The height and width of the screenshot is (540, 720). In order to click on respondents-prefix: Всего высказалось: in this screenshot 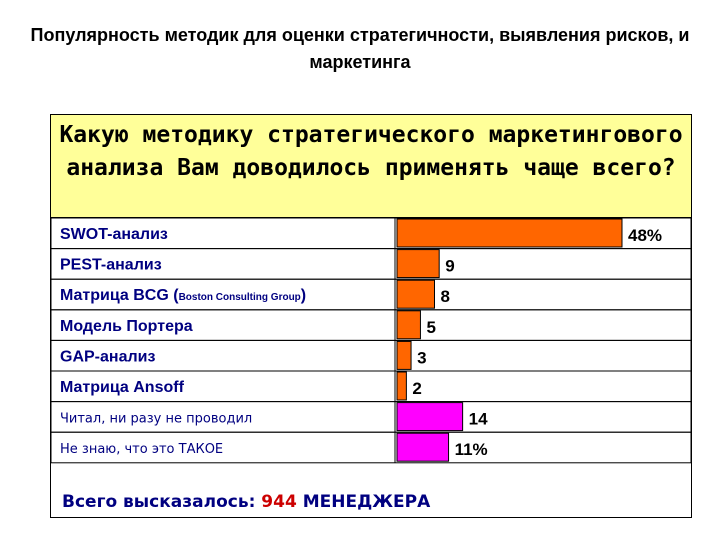, I will do `click(159, 502)`.